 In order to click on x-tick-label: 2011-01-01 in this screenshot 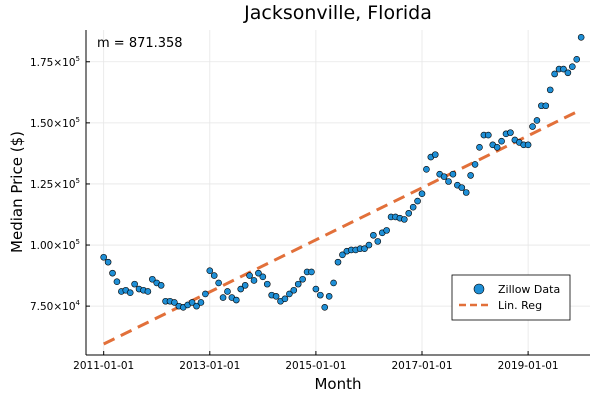, I will do `click(103, 366)`.